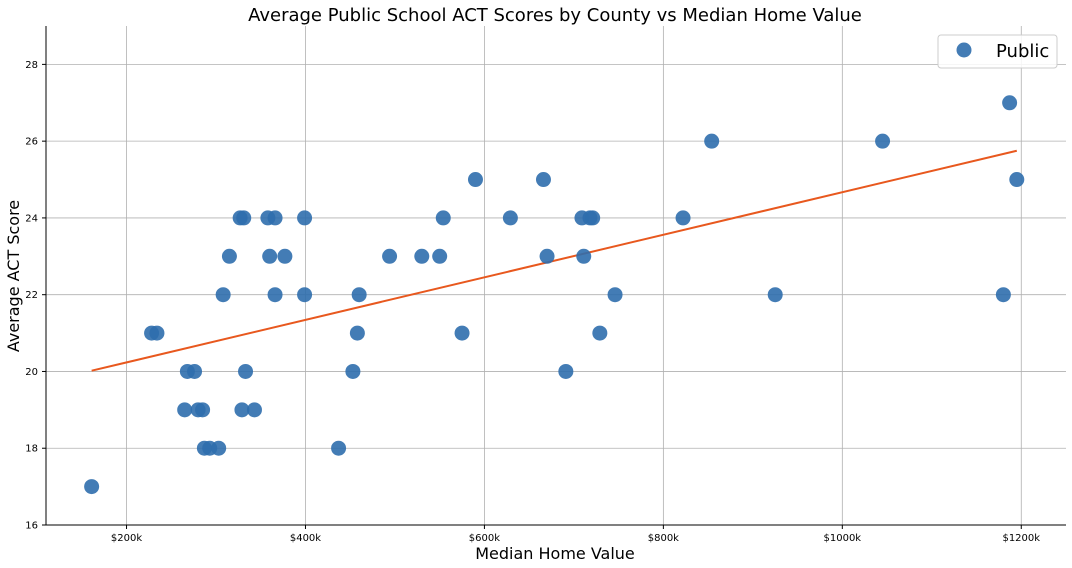 Image resolution: width=1072 pixels, height=568 pixels. I want to click on legend: Public, so click(997, 51).